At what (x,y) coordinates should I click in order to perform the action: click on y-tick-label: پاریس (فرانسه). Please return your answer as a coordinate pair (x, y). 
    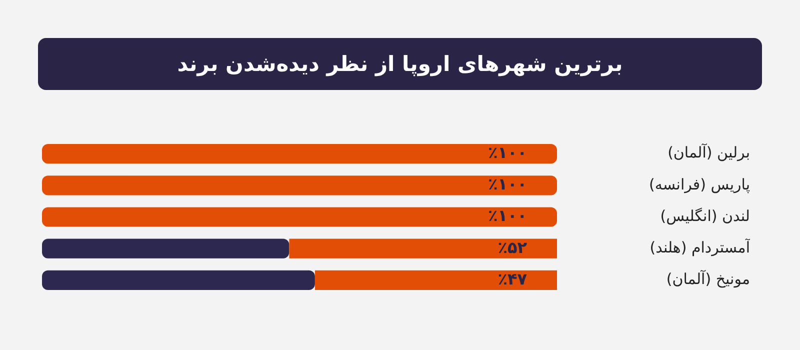
    Looking at the image, I should click on (699, 184).